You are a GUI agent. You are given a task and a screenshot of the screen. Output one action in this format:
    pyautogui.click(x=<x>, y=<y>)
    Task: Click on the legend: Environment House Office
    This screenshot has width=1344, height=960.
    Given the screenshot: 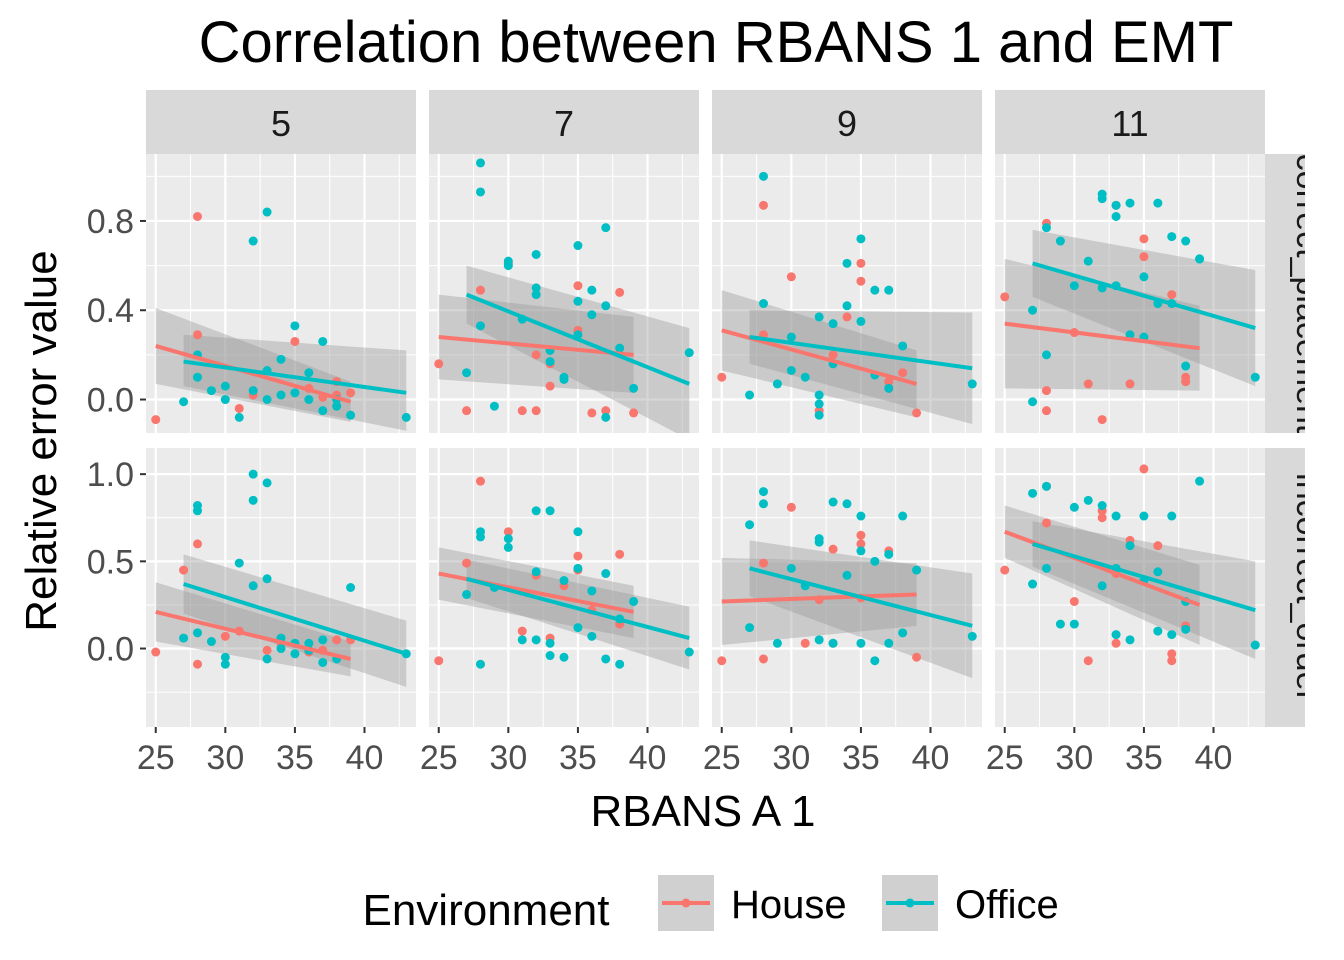 What is the action you would take?
    pyautogui.click(x=710, y=905)
    